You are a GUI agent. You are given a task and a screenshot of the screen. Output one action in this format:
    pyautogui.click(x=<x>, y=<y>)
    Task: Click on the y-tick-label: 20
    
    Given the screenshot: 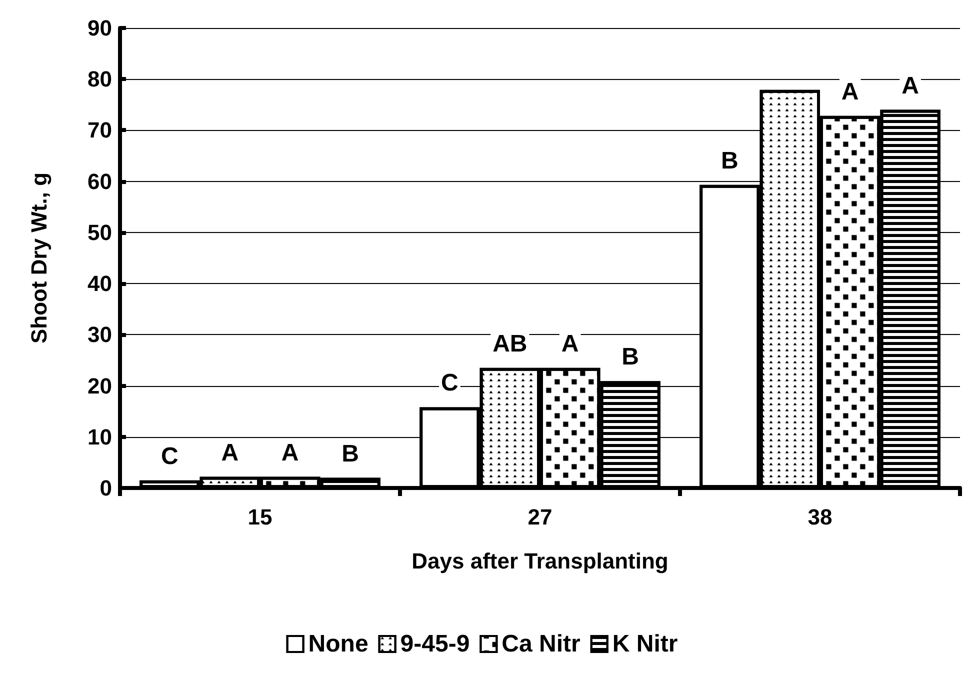 What is the action you would take?
    pyautogui.click(x=100, y=385)
    